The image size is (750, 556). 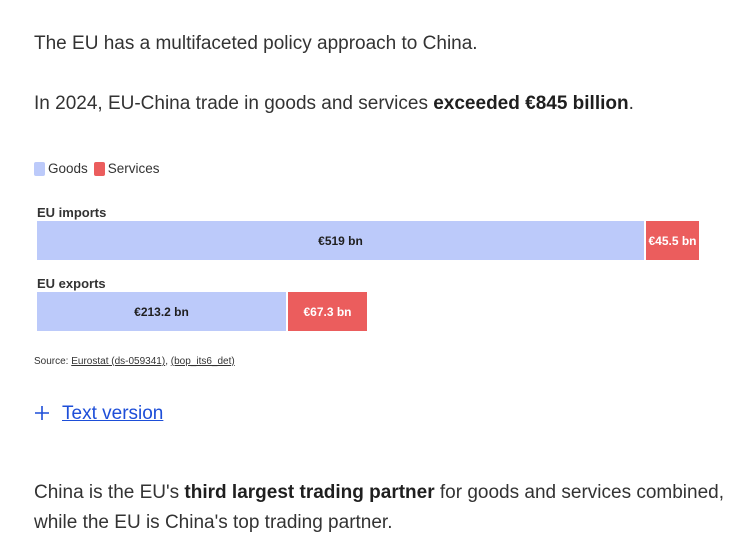 I want to click on source-link-bop: (bop_its6_det), so click(x=202, y=361).